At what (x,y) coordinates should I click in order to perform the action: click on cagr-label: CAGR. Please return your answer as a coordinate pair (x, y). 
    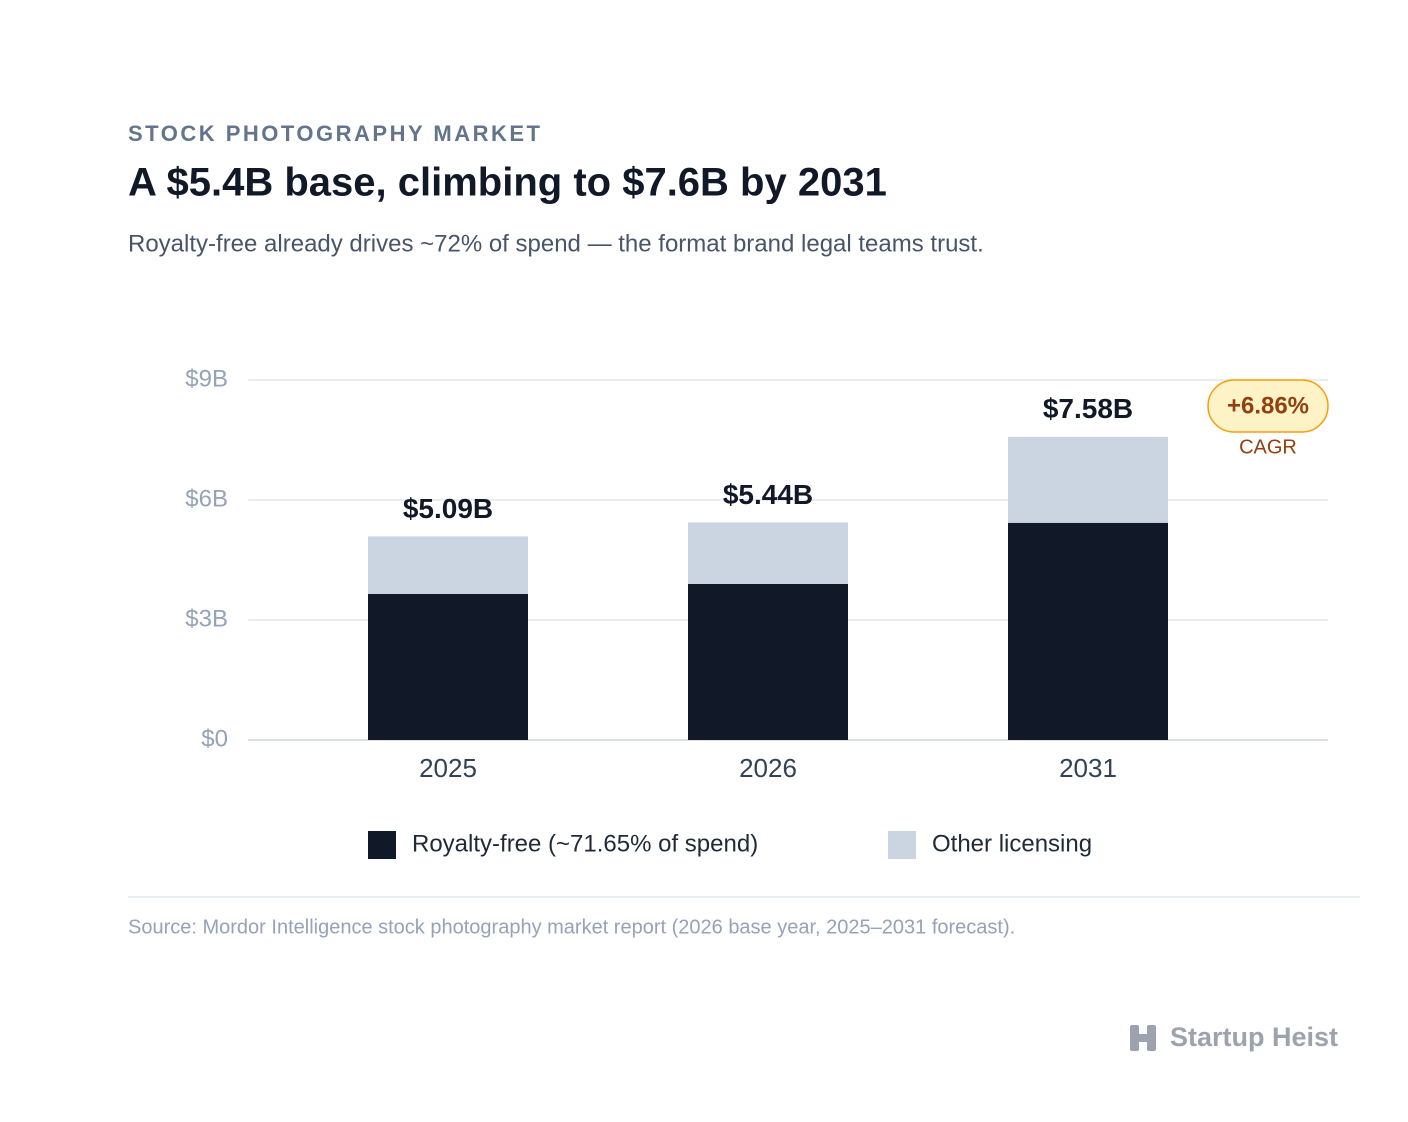
    Looking at the image, I should click on (1268, 447).